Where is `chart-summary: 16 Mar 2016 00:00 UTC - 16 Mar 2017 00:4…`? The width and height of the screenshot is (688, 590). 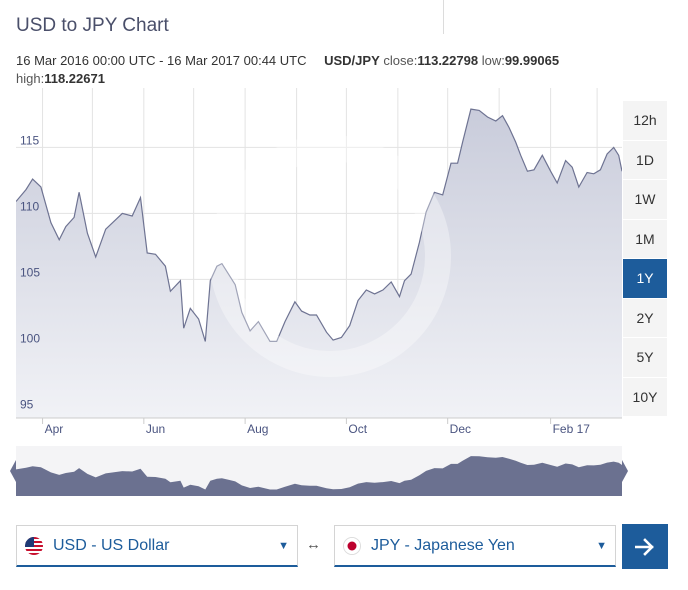 chart-summary: 16 Mar 2016 00:00 UTC - 16 Mar 2017 00:4… is located at coordinates (326, 70).